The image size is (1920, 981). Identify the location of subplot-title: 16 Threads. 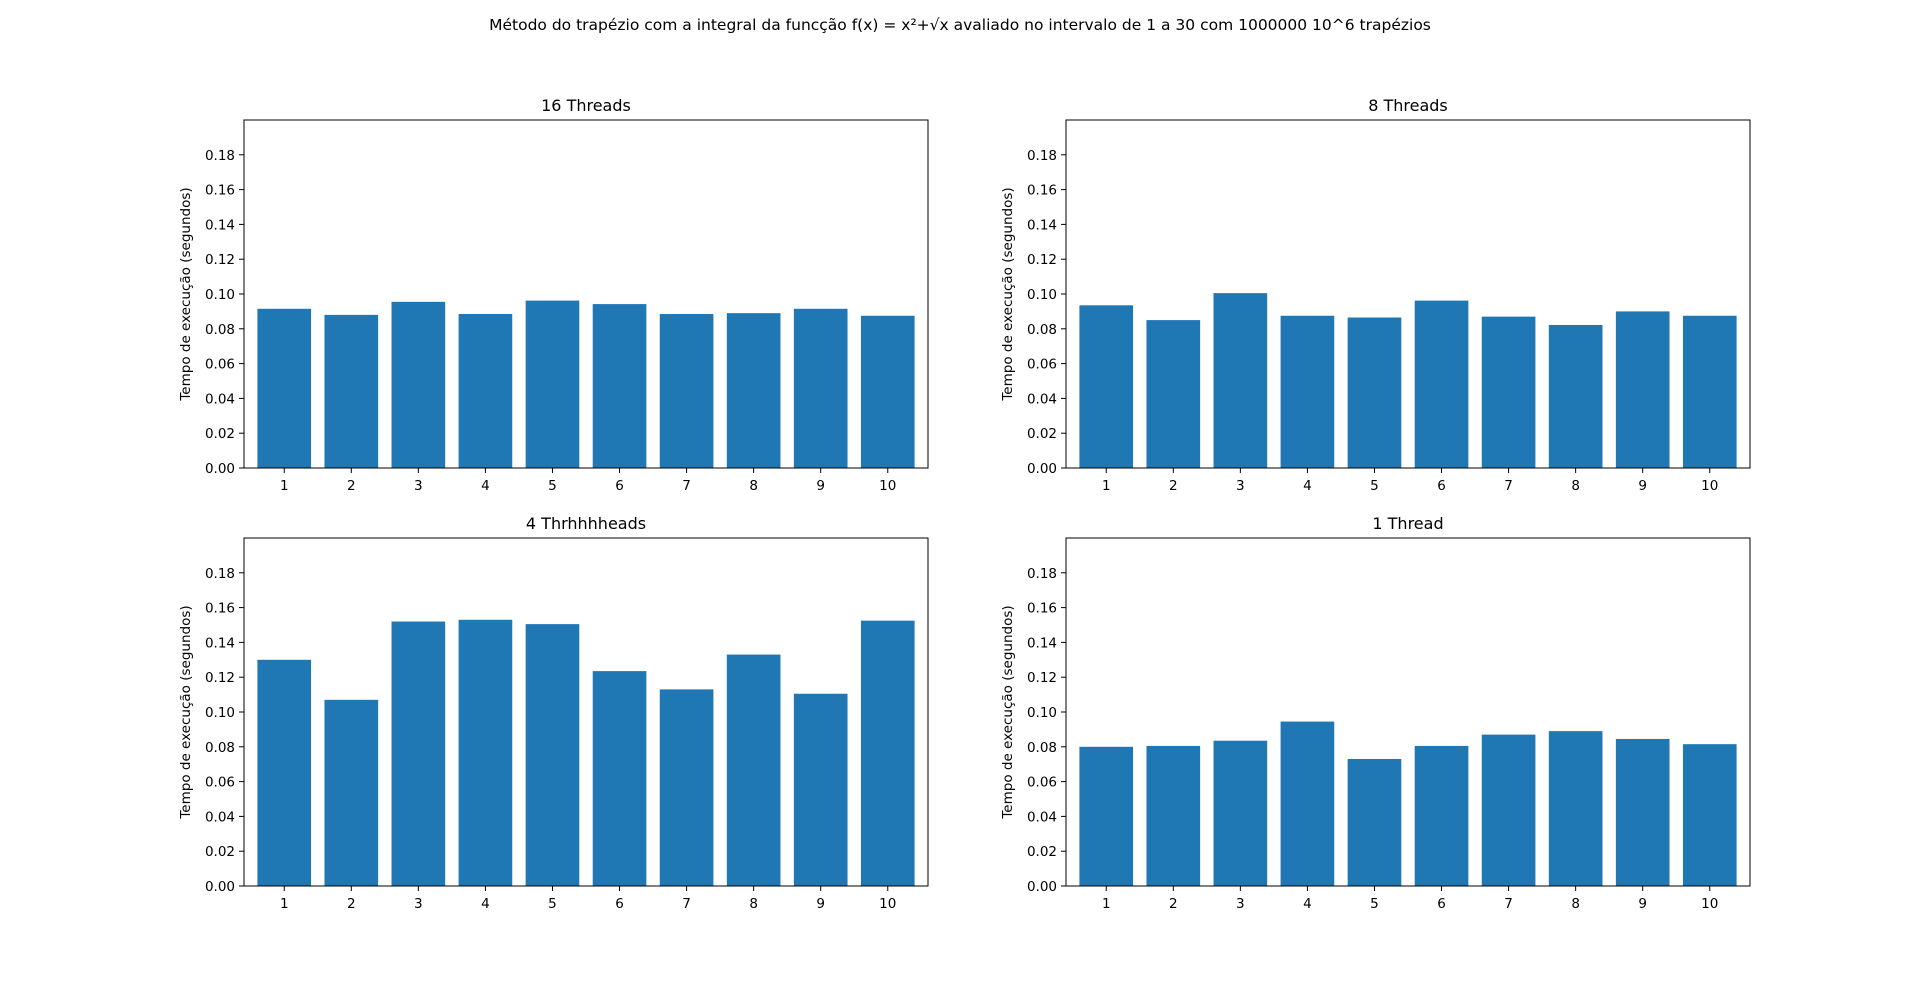
(586, 105).